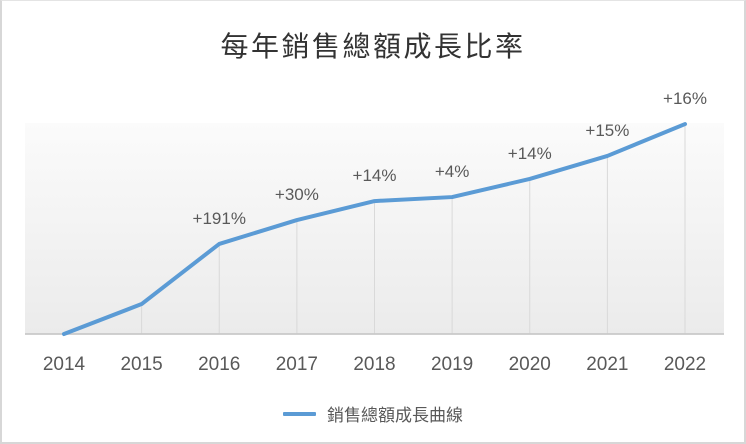 Image resolution: width=746 pixels, height=444 pixels. I want to click on legend: 銷售總額成長曲線, so click(373, 413).